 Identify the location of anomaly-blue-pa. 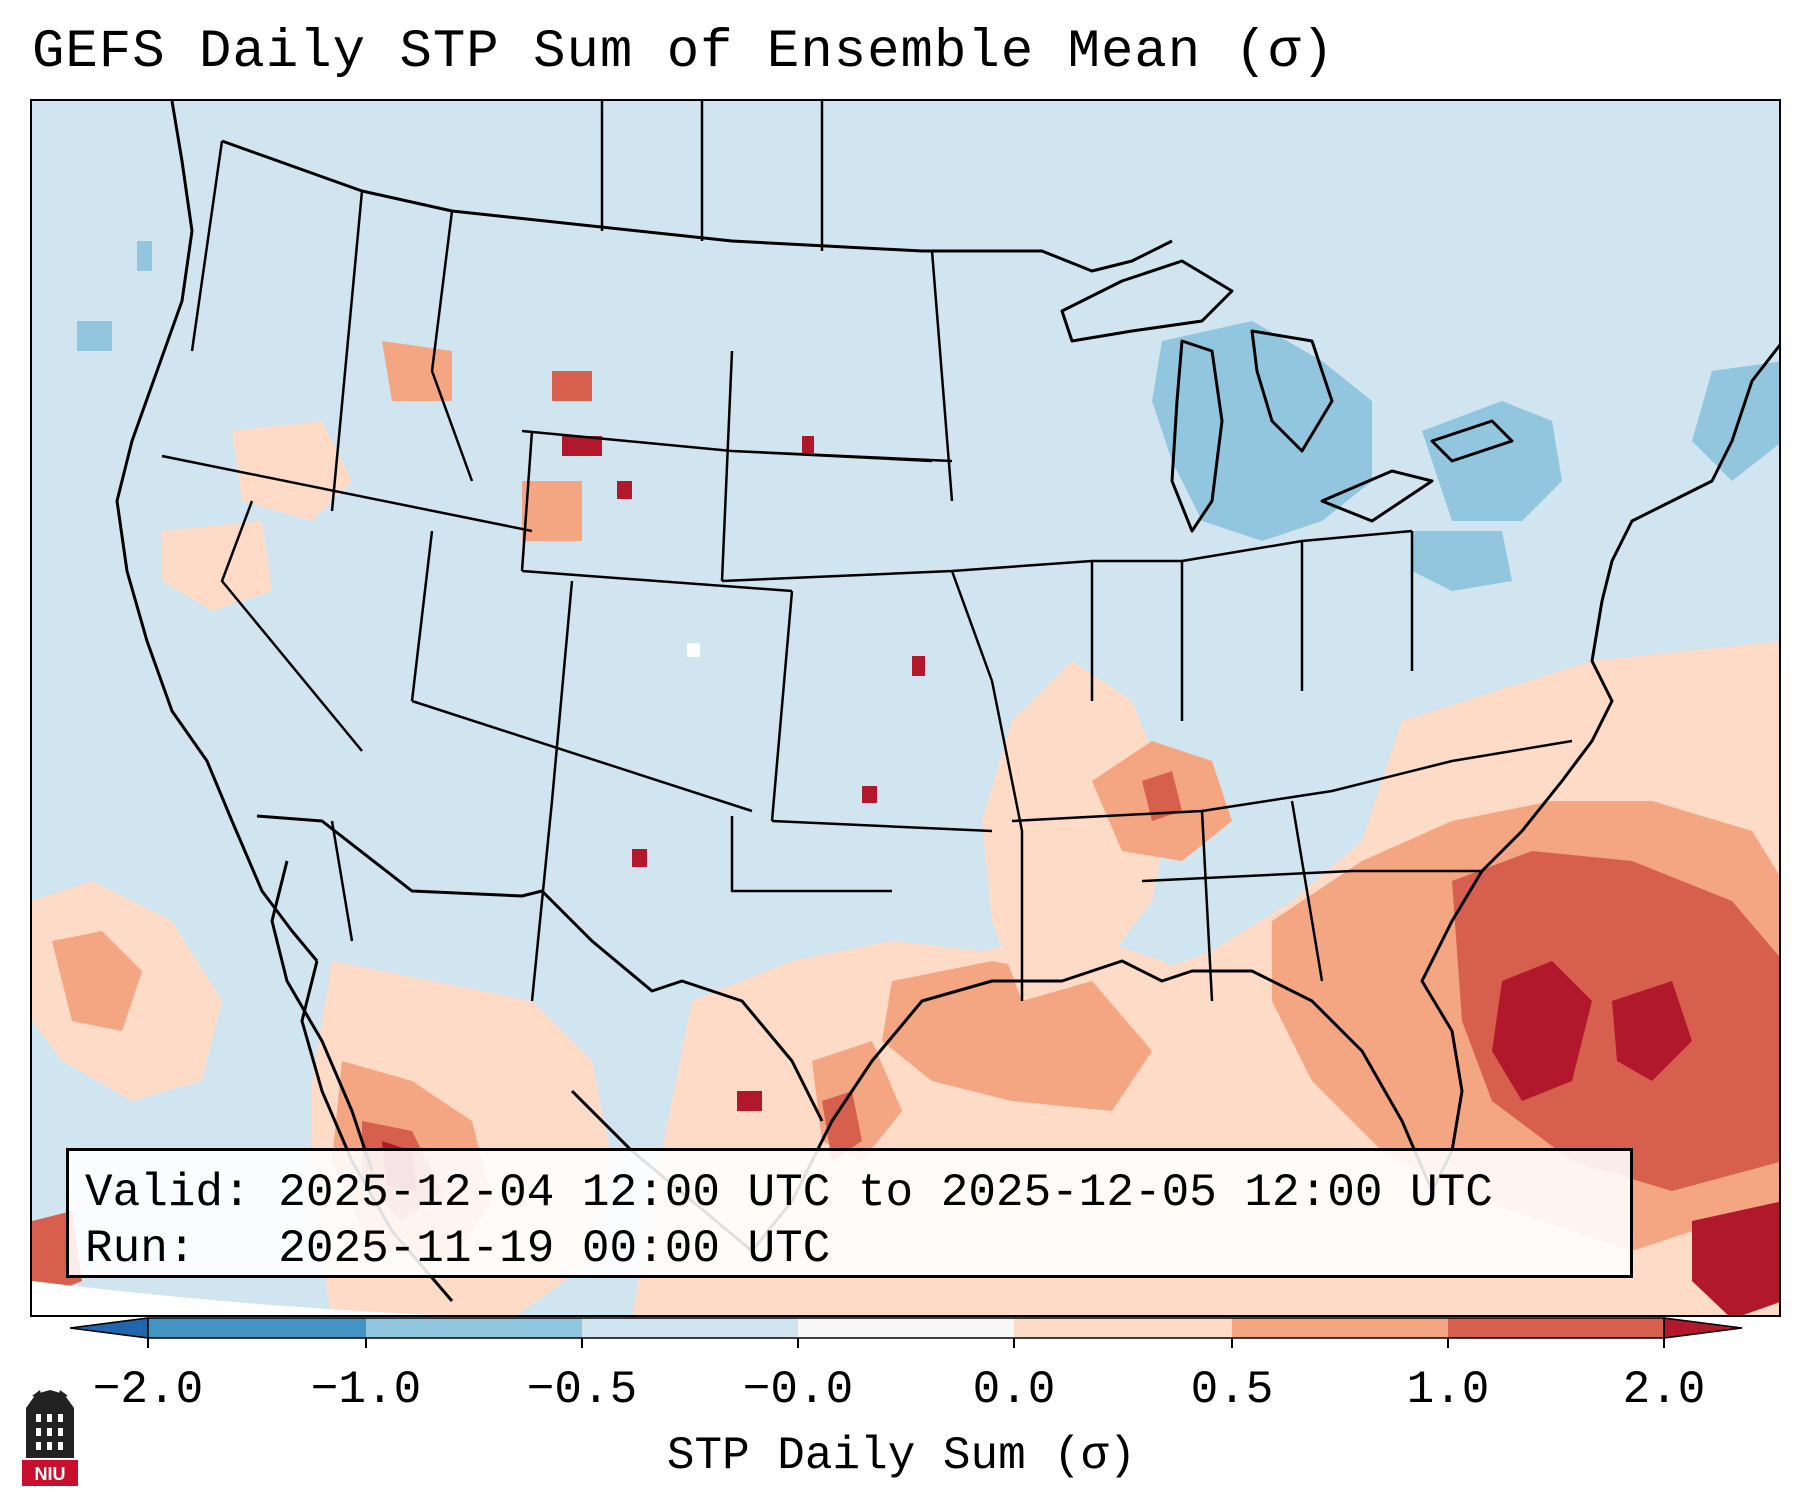
(1462, 561).